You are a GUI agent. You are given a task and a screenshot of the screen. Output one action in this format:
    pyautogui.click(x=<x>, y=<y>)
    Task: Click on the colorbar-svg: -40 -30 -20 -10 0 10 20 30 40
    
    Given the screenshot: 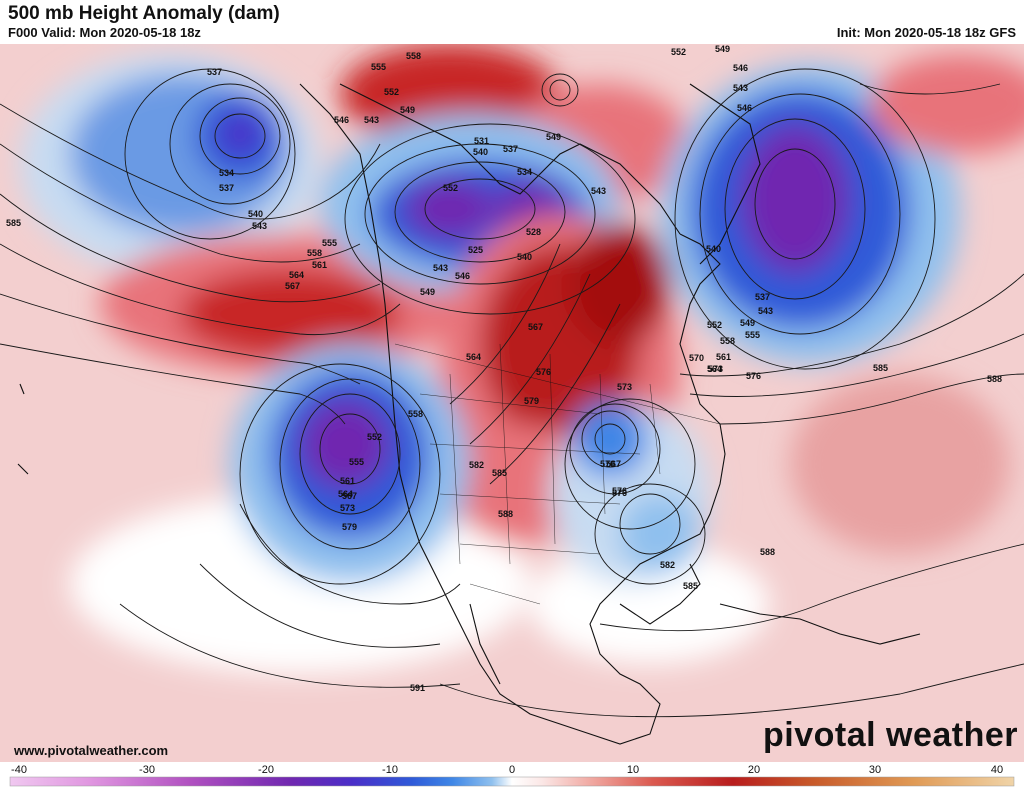 What is the action you would take?
    pyautogui.click(x=512, y=775)
    